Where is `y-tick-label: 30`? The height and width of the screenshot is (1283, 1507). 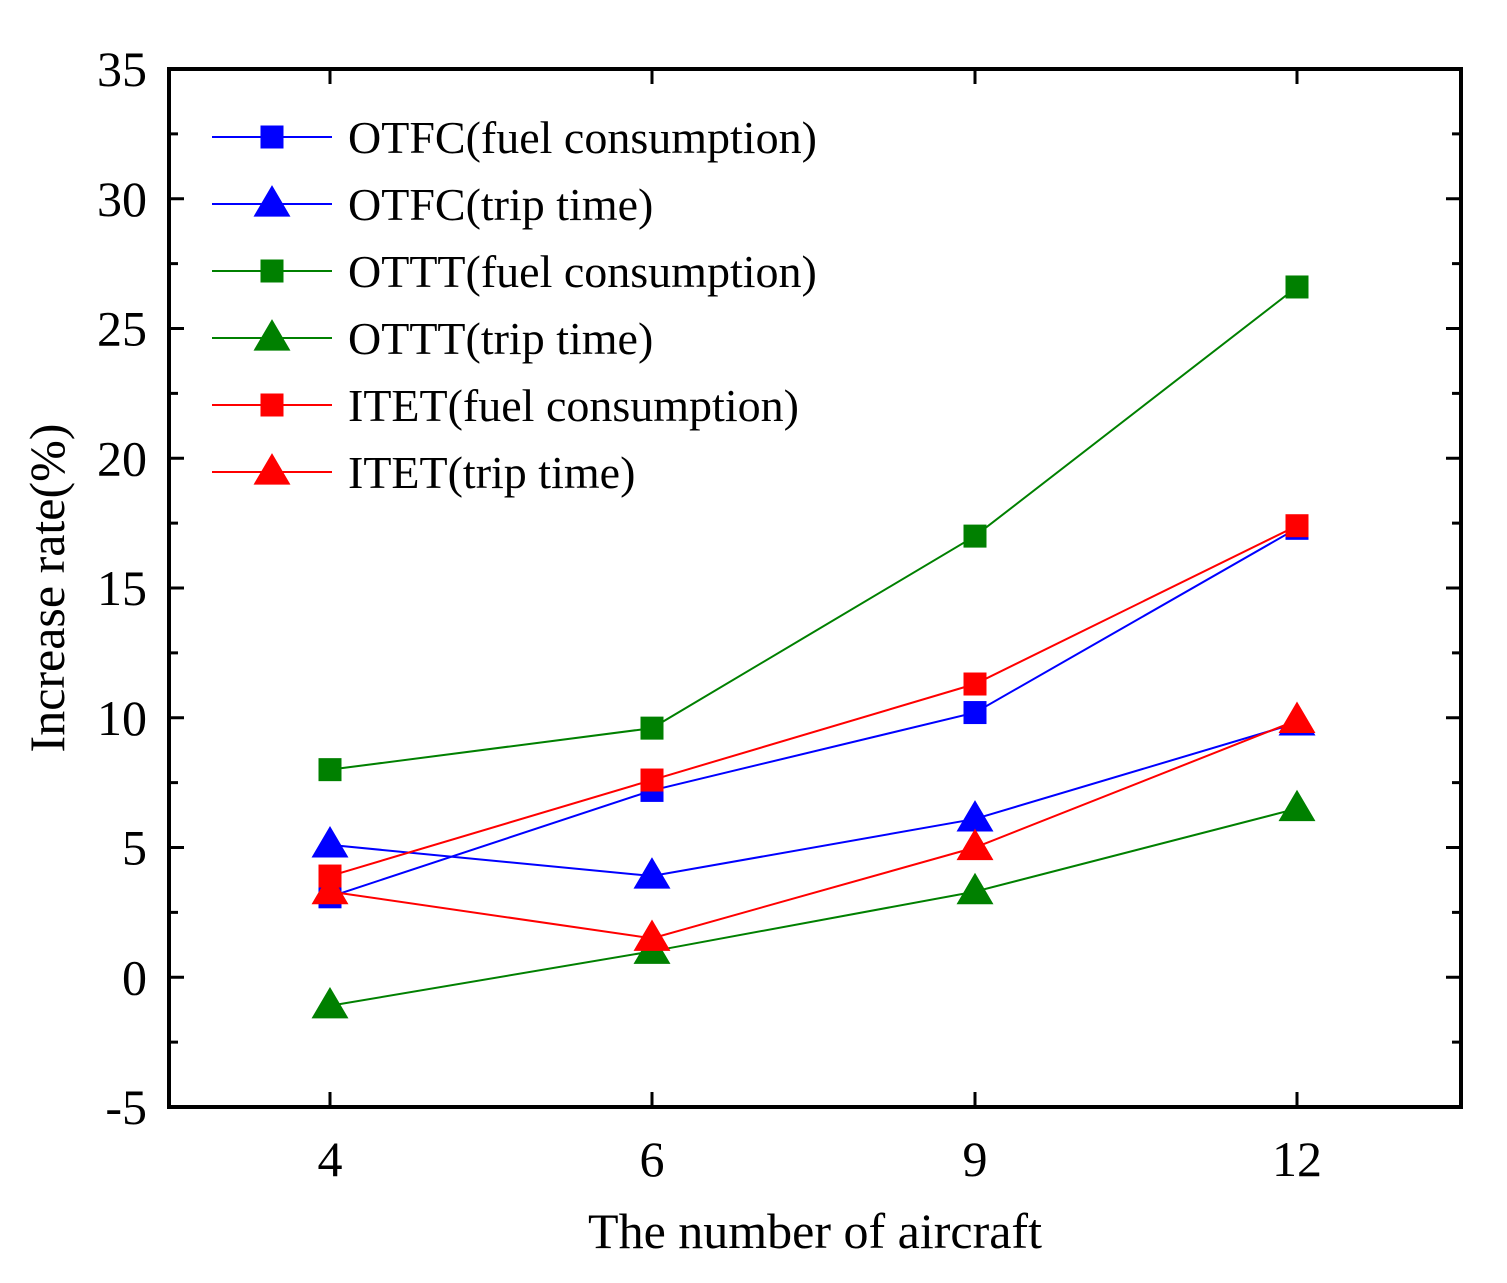 y-tick-label: 30 is located at coordinates (122, 199).